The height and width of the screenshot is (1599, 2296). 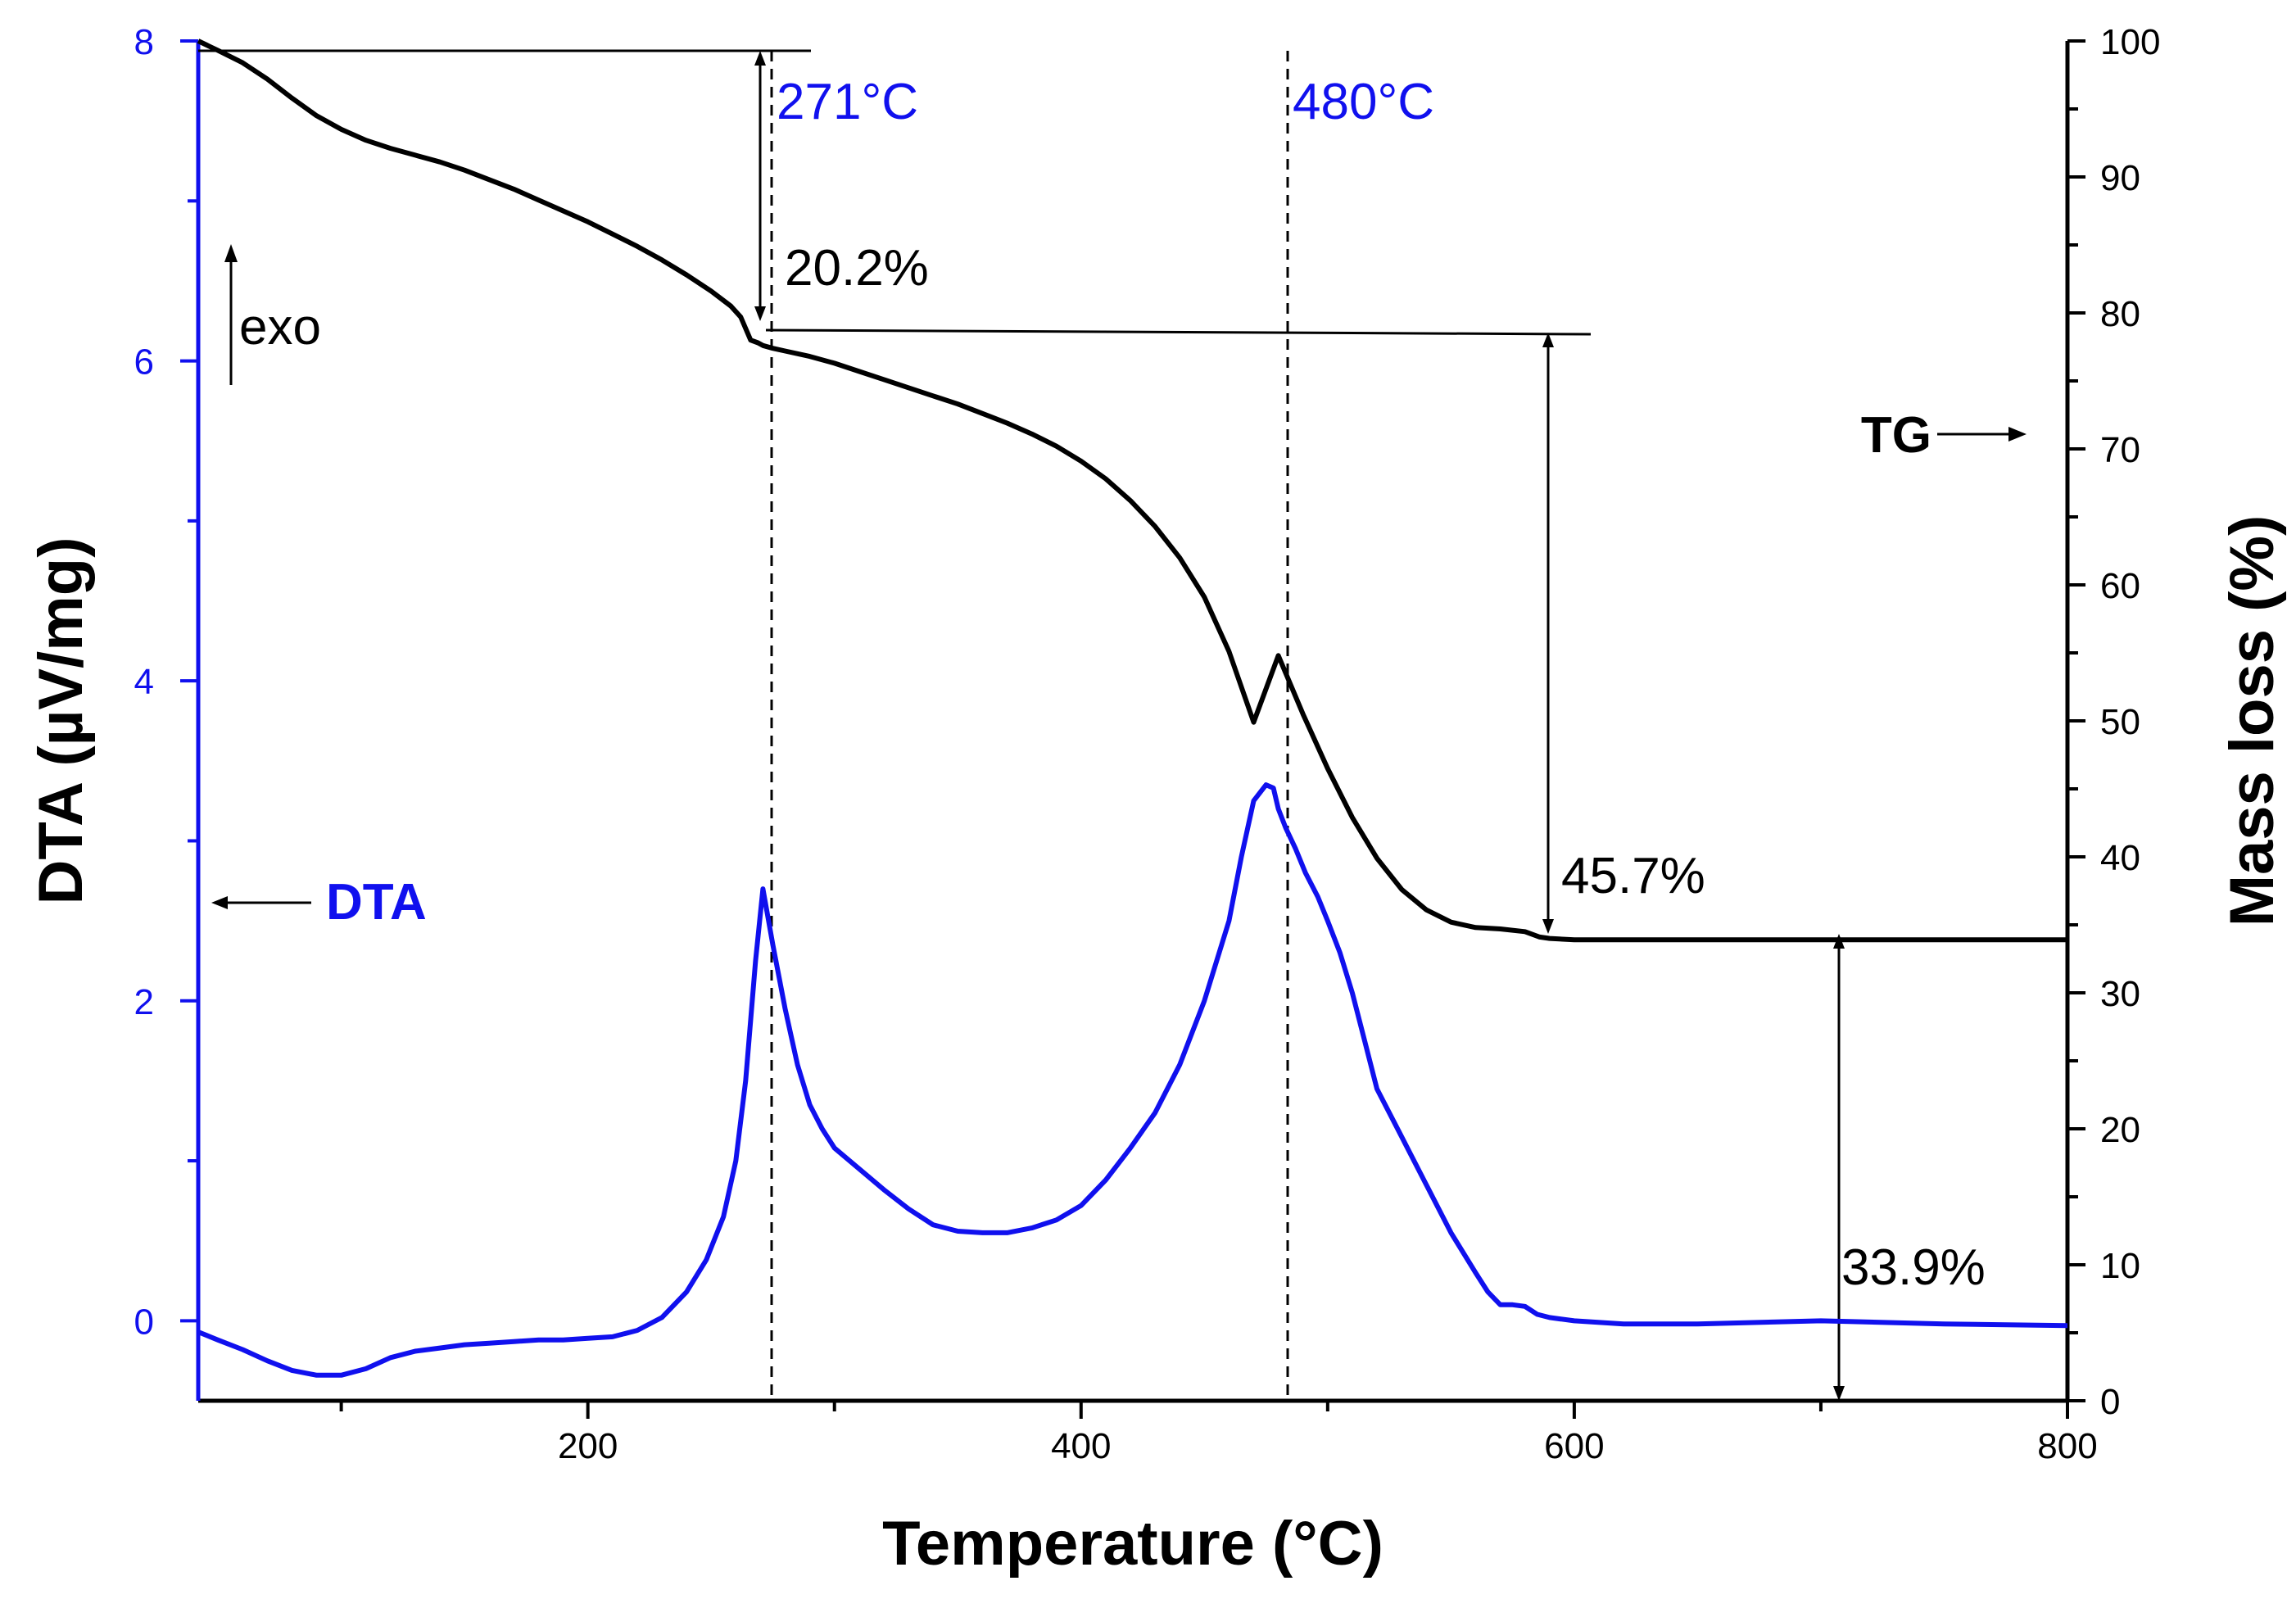 What do you see at coordinates (760, 186) in the screenshot?
I see `loss1-arrow` at bounding box center [760, 186].